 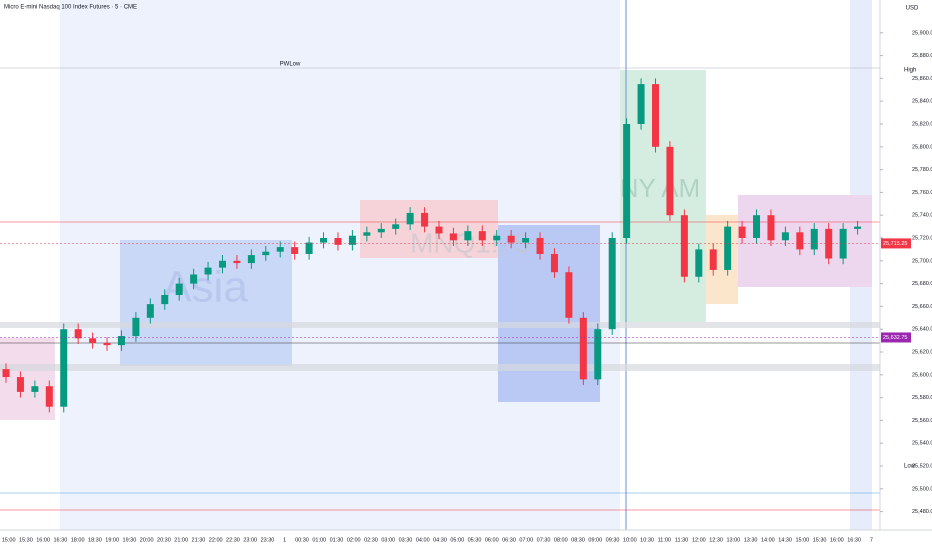 I want to click on y-tick-label: 25,720.00, so click(x=922, y=238).